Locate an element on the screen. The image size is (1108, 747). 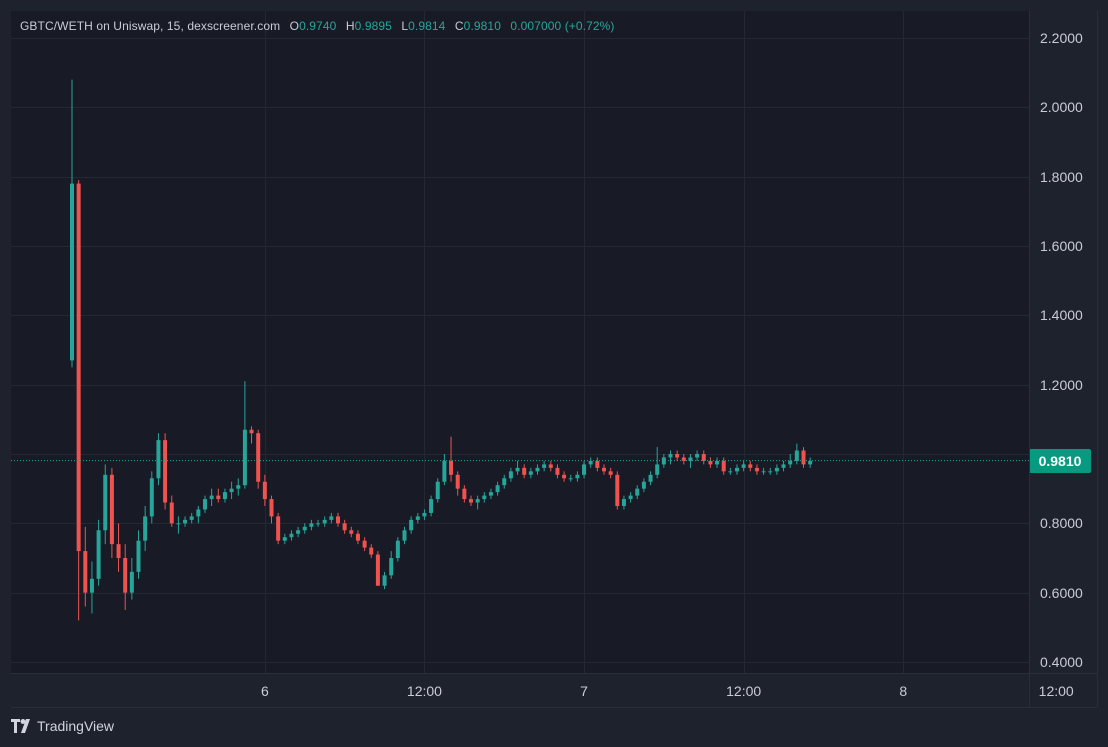
axis-divider-horizontal is located at coordinates (554, 673).